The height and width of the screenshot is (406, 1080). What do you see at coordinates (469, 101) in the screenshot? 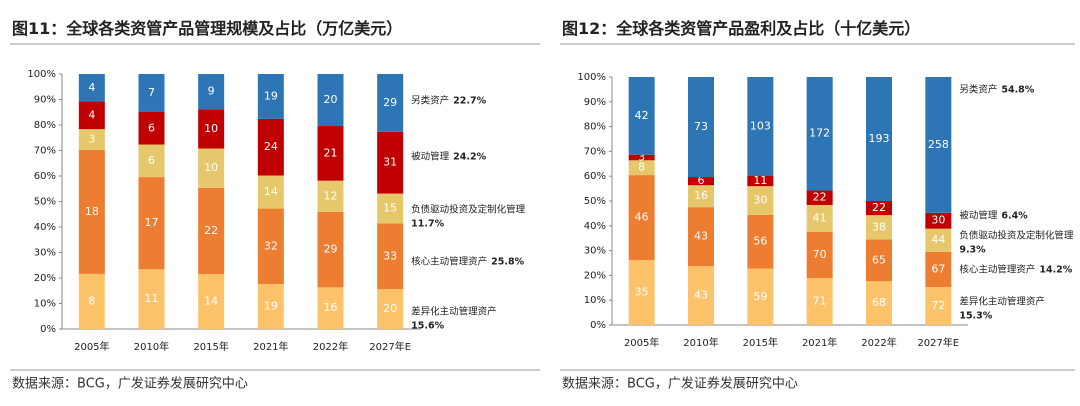
I see `share-label: 22.7%` at bounding box center [469, 101].